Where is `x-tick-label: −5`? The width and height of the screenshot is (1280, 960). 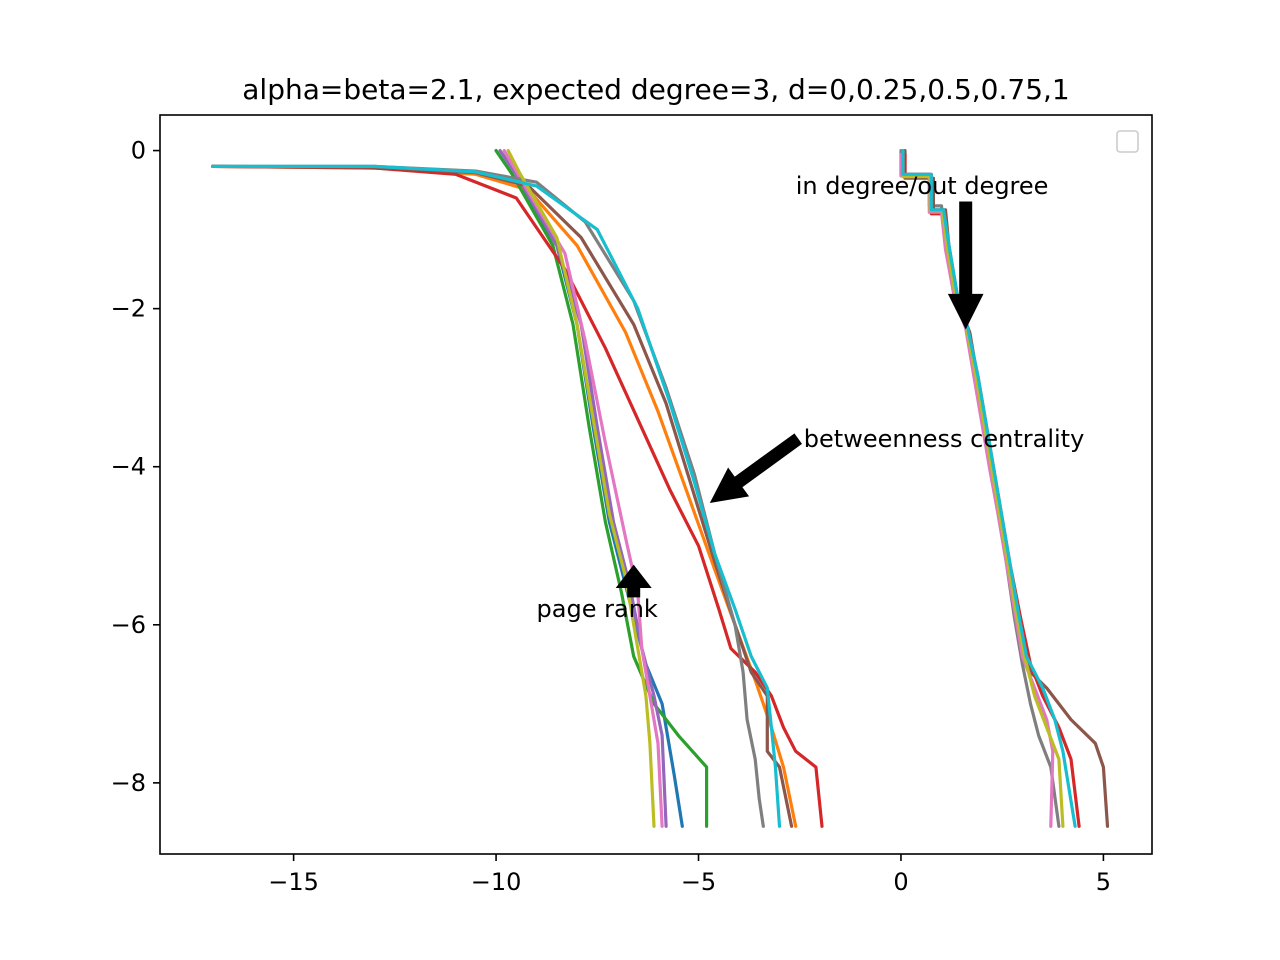 x-tick-label: −5 is located at coordinates (698, 882).